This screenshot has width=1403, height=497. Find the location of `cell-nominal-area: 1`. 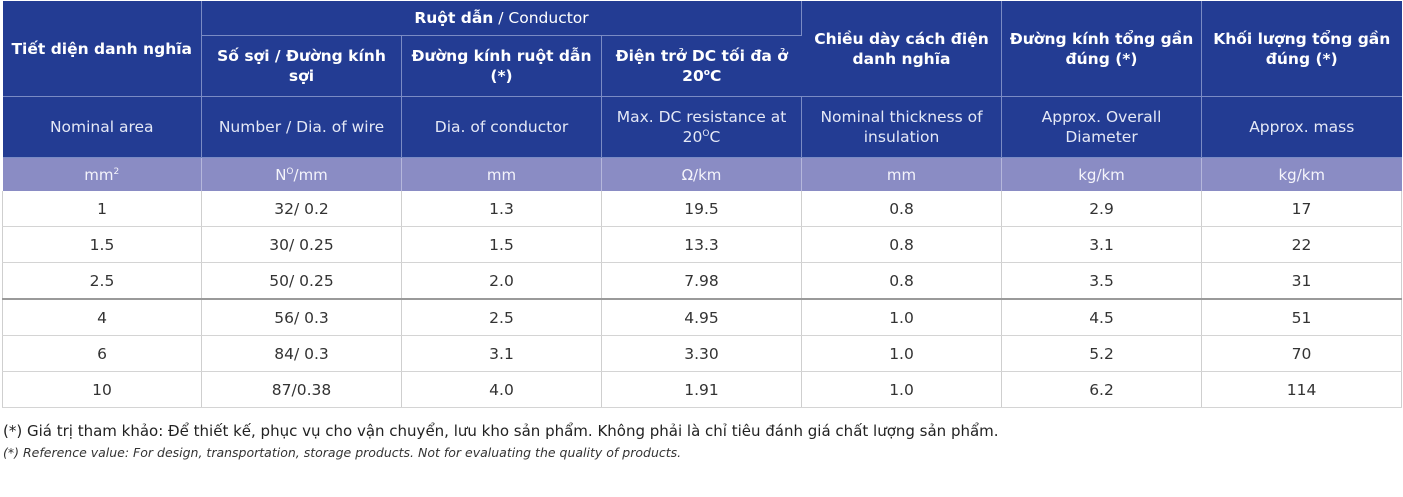

cell-nominal-area: 1 is located at coordinates (102, 209).